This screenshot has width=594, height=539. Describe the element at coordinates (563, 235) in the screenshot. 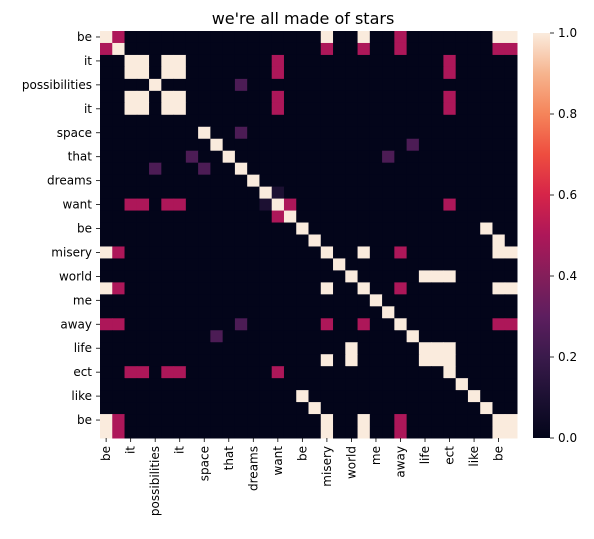

I see `colorbar-axis: 0.0 0.2 0.4 0.6 0.8 1.0` at that location.